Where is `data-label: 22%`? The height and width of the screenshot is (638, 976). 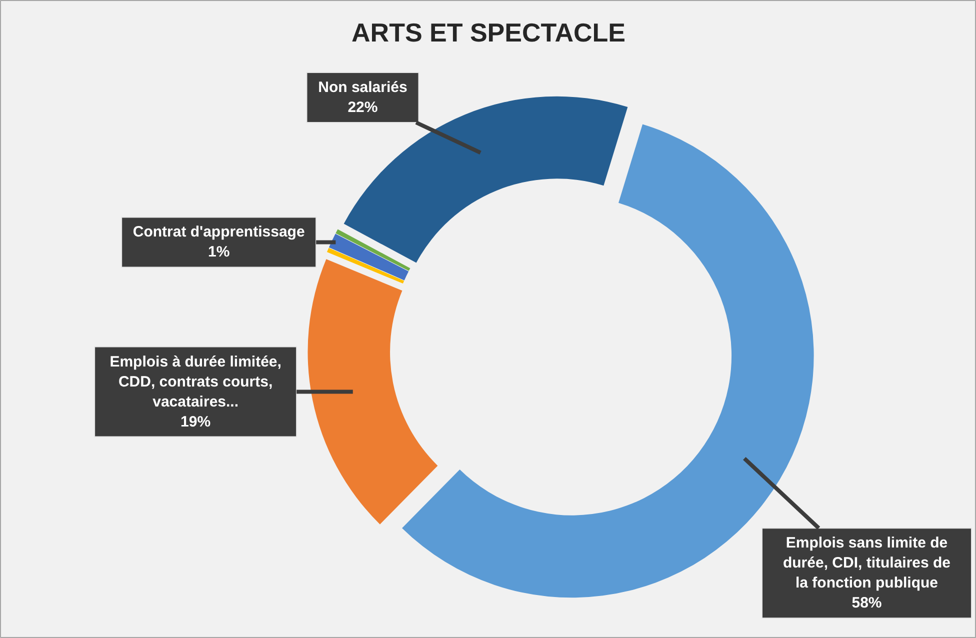
data-label: 22% is located at coordinates (363, 107).